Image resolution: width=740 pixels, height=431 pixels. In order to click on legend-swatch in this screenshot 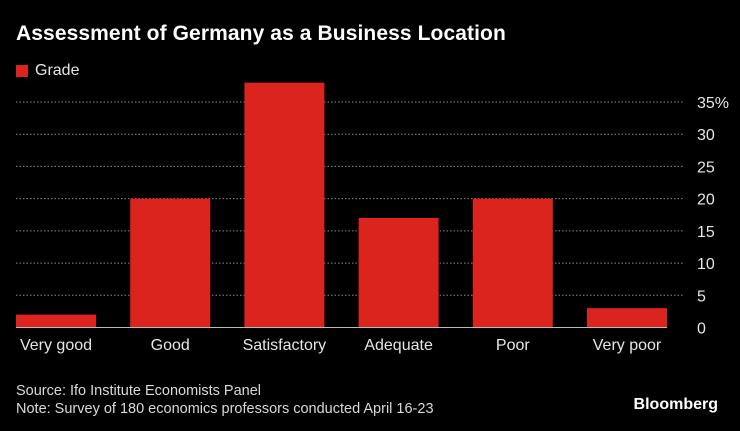, I will do `click(22, 71)`.